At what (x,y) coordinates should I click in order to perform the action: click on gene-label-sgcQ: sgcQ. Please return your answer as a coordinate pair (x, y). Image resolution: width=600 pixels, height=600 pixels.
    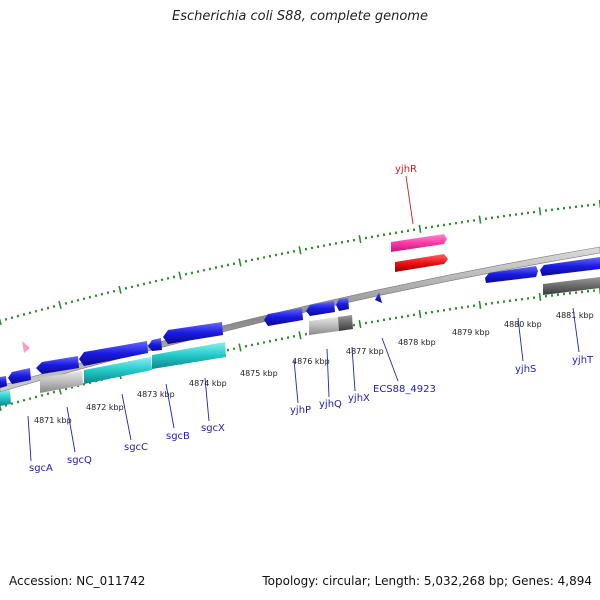
    Looking at the image, I should click on (79, 460).